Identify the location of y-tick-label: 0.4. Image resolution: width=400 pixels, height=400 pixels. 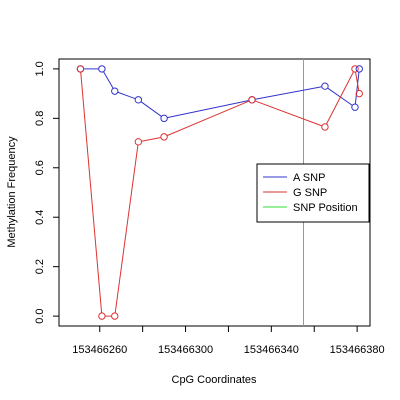
(40, 217).